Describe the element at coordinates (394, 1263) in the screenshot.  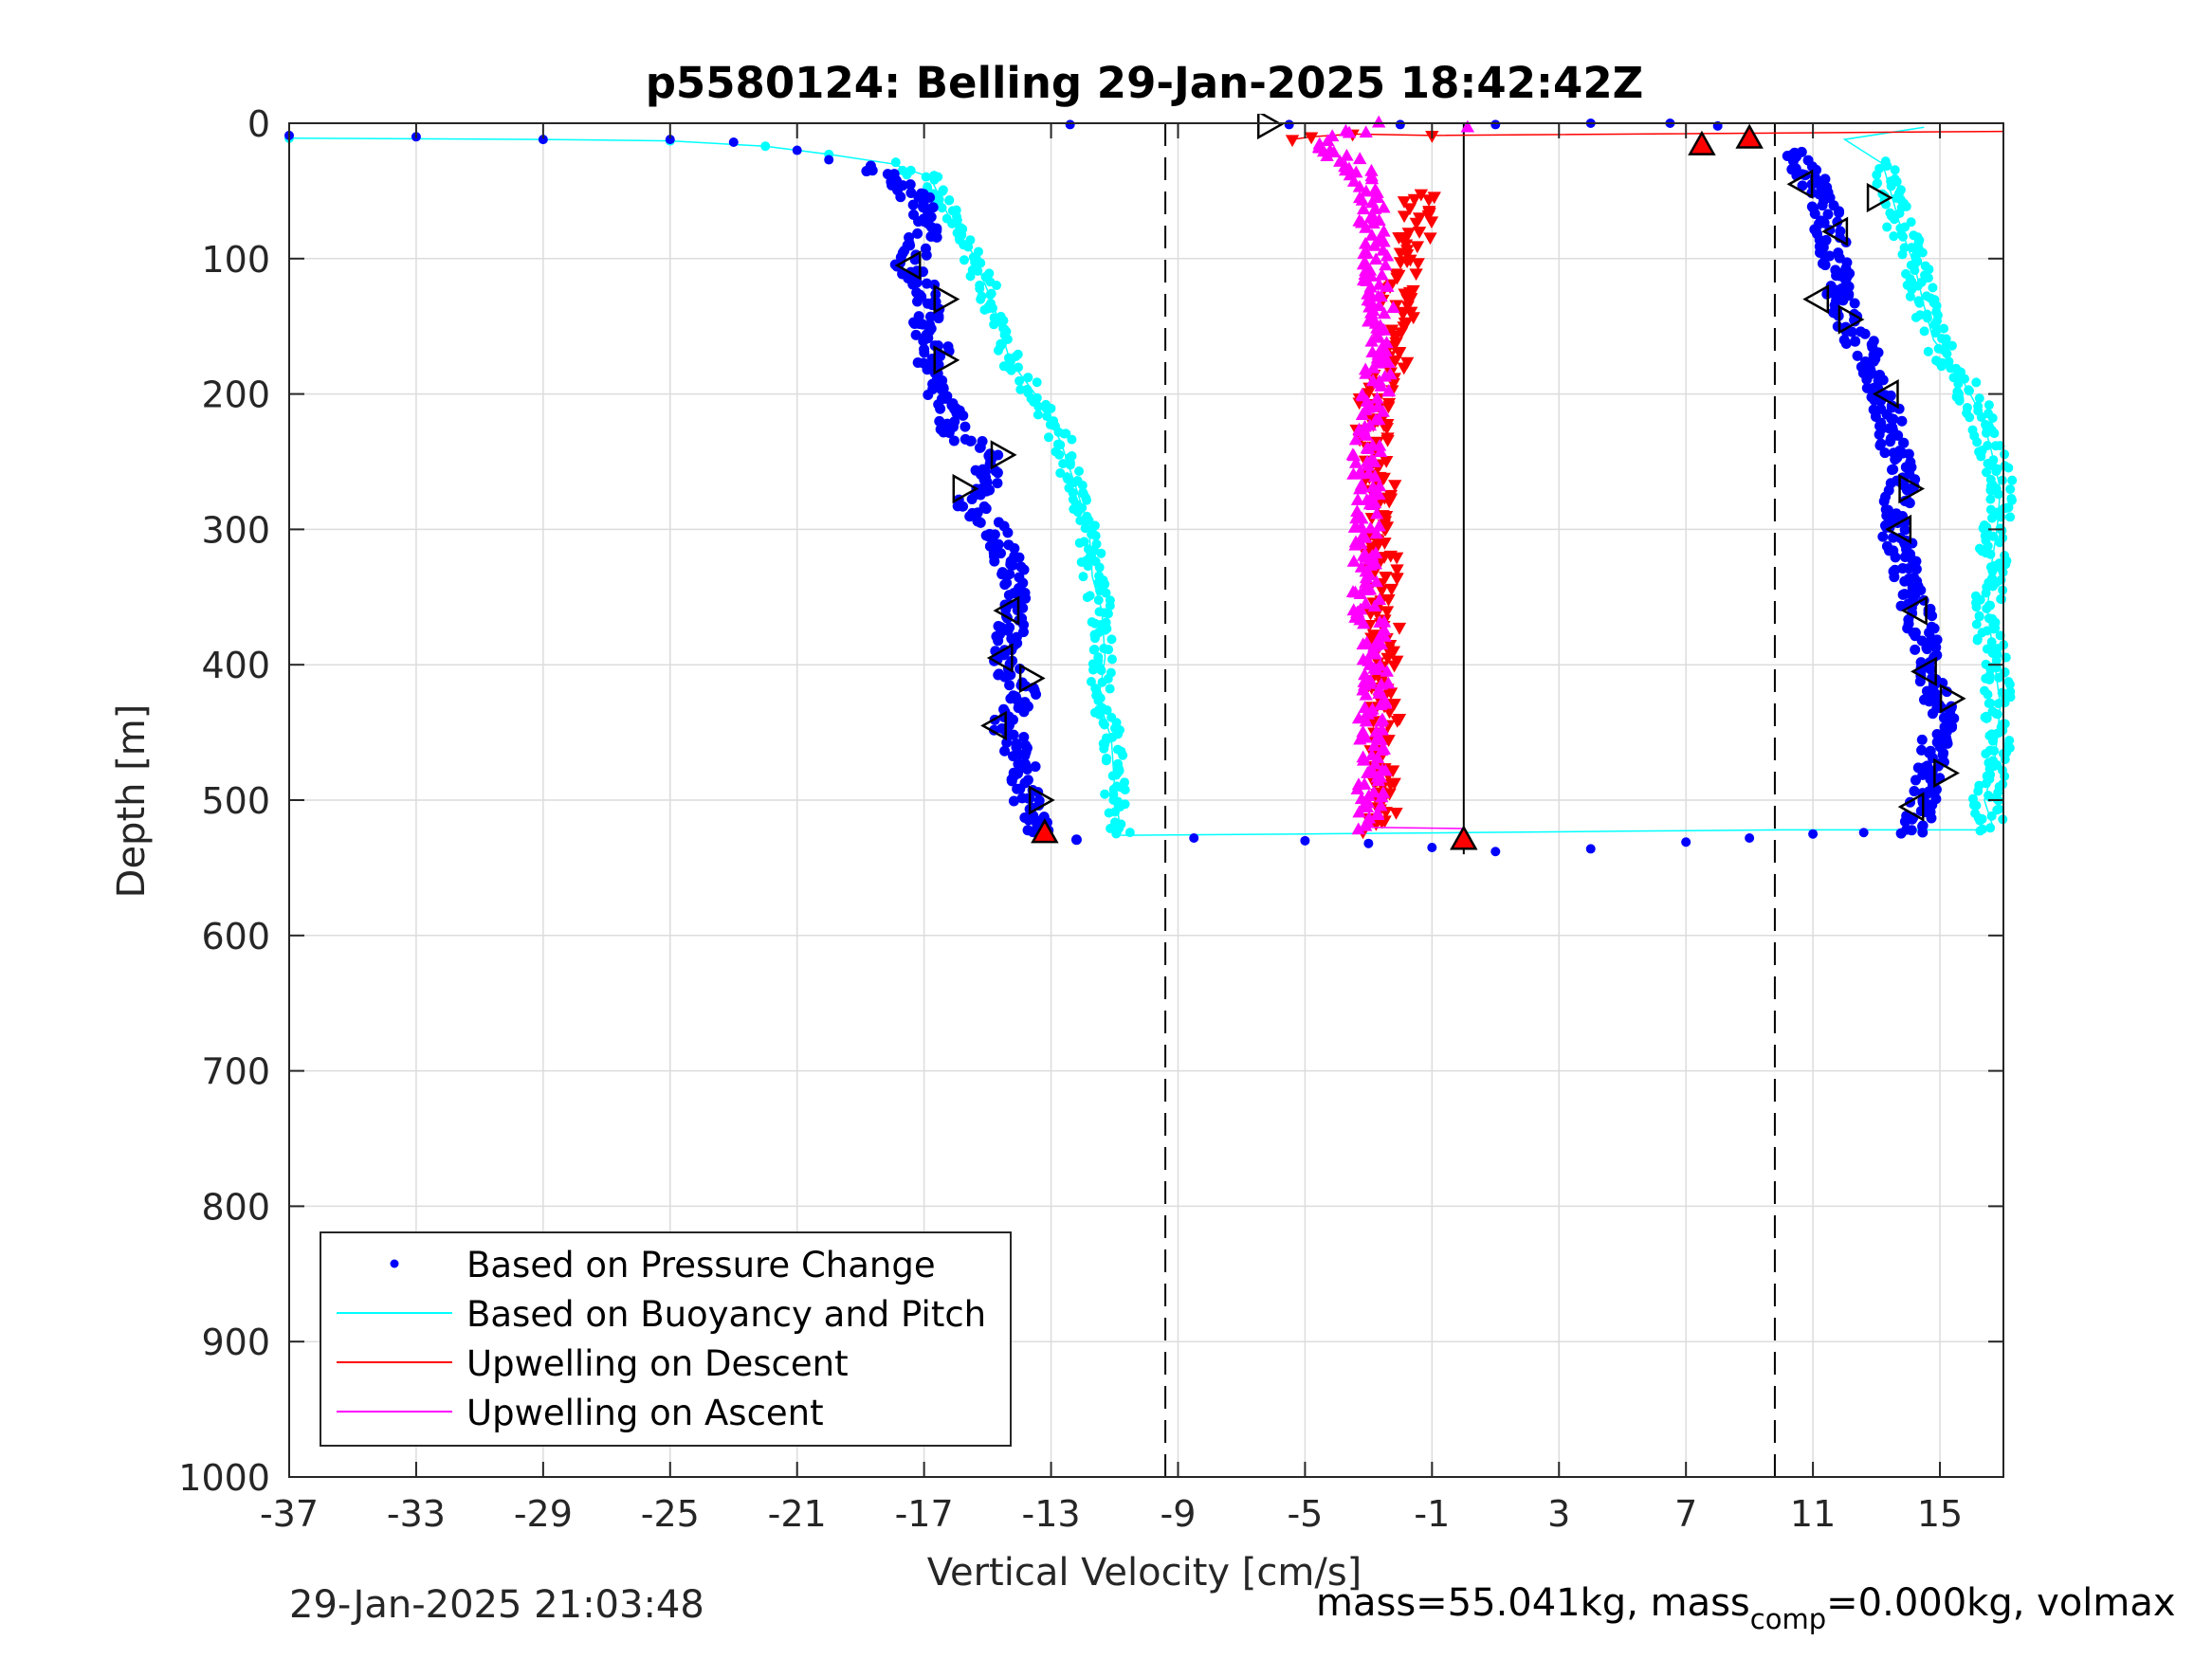
I see `legend-swatch-pressure` at that location.